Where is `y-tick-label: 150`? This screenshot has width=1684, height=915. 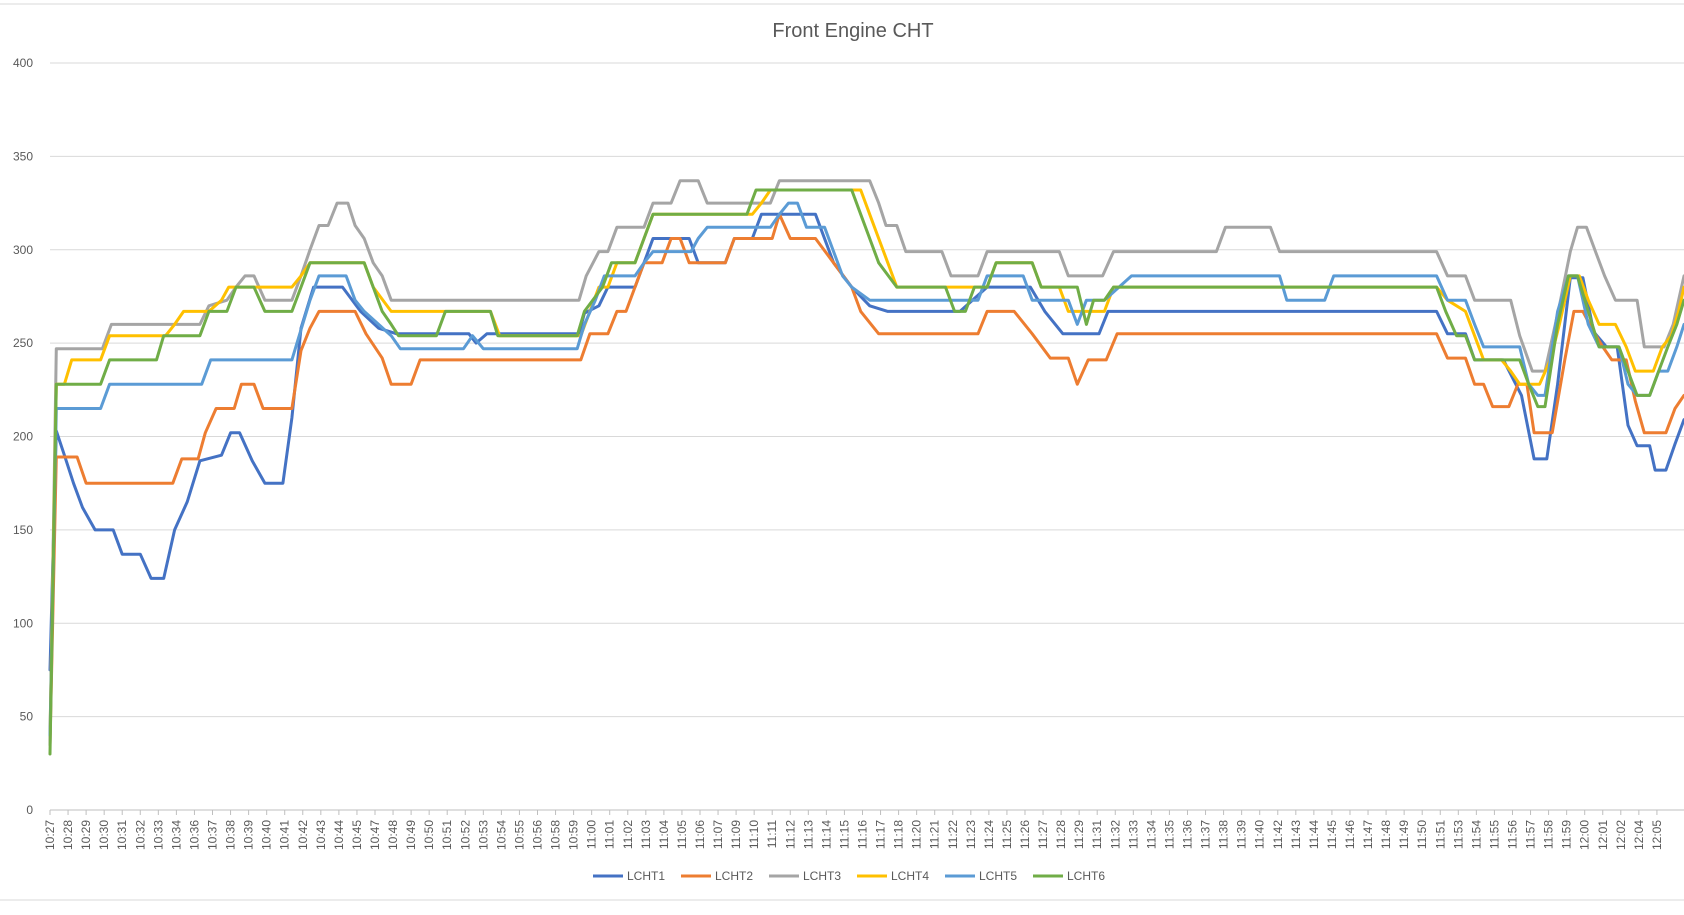
y-tick-label: 150 is located at coordinates (23, 530).